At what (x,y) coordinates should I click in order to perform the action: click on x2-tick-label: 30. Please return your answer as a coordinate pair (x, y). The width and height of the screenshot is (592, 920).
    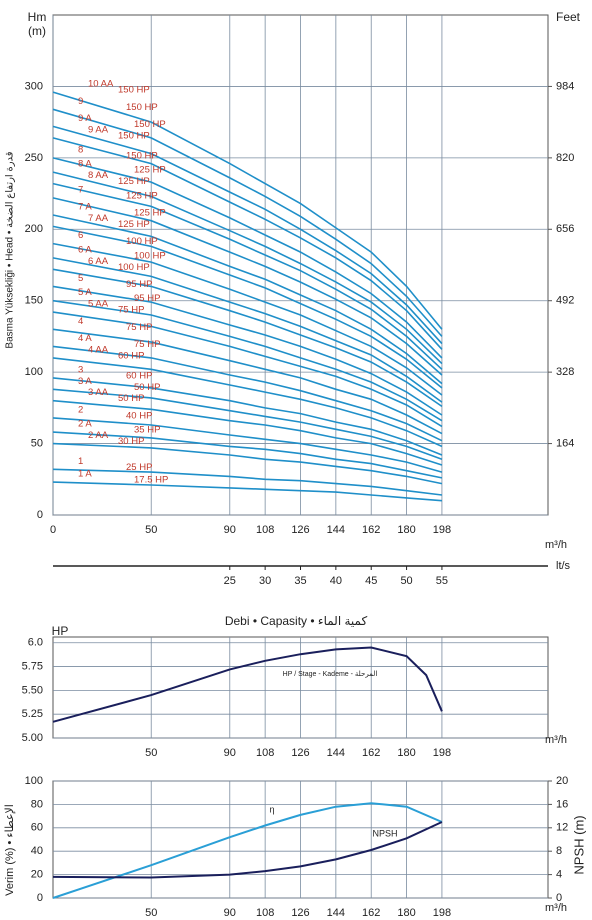
    Looking at the image, I should click on (265, 581).